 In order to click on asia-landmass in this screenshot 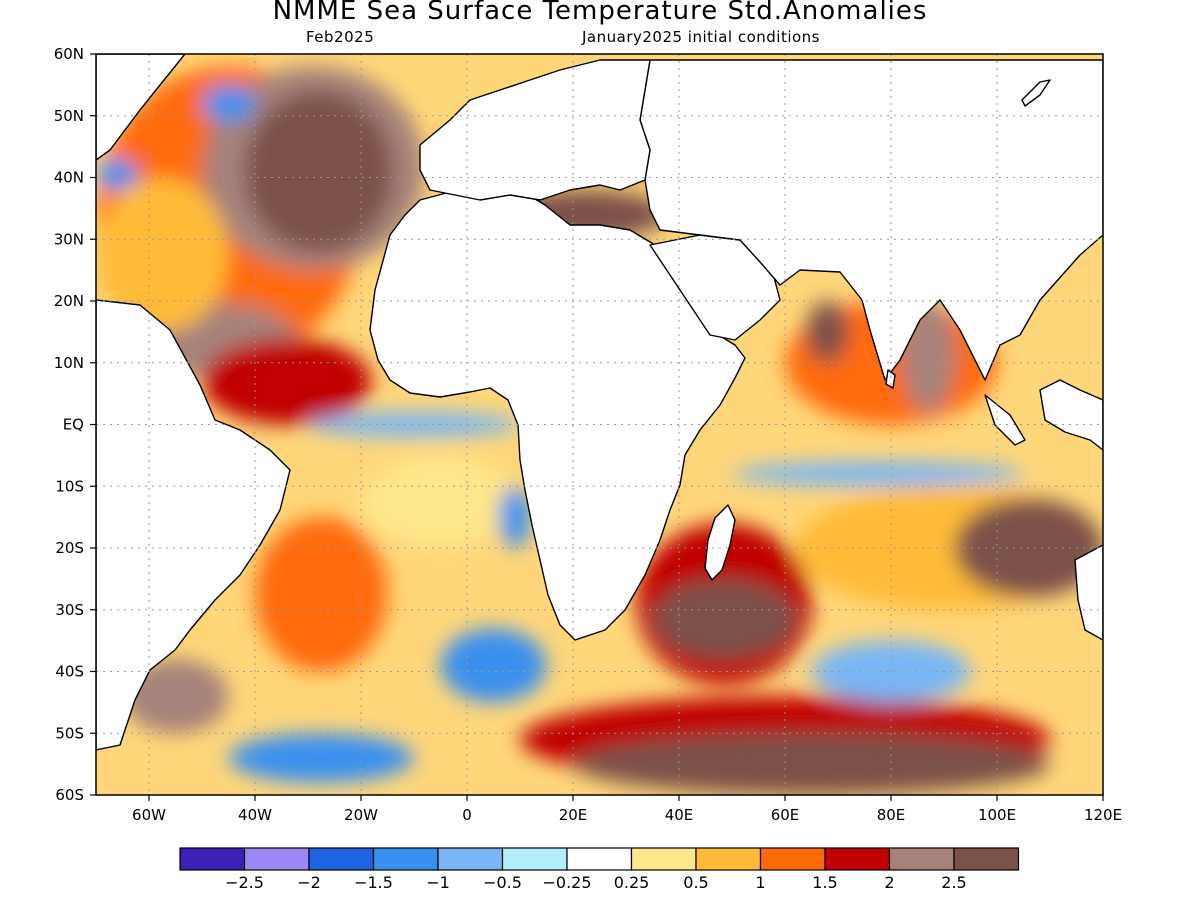, I will do `click(871, 220)`.